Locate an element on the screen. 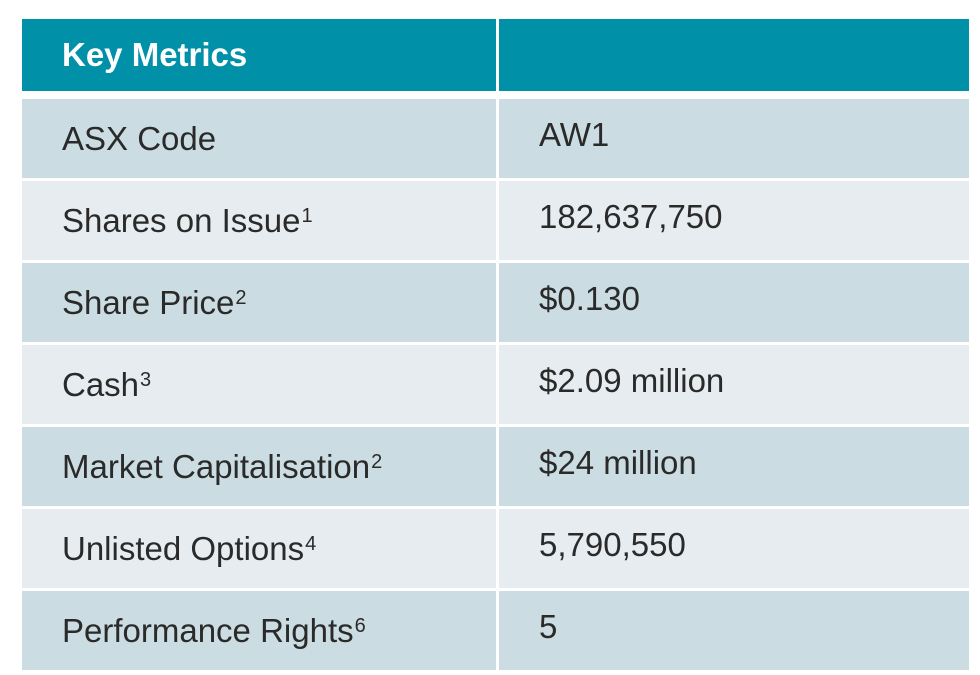 Image resolution: width=980 pixels, height=675 pixels. metric-value-cell: 5 is located at coordinates (732, 630).